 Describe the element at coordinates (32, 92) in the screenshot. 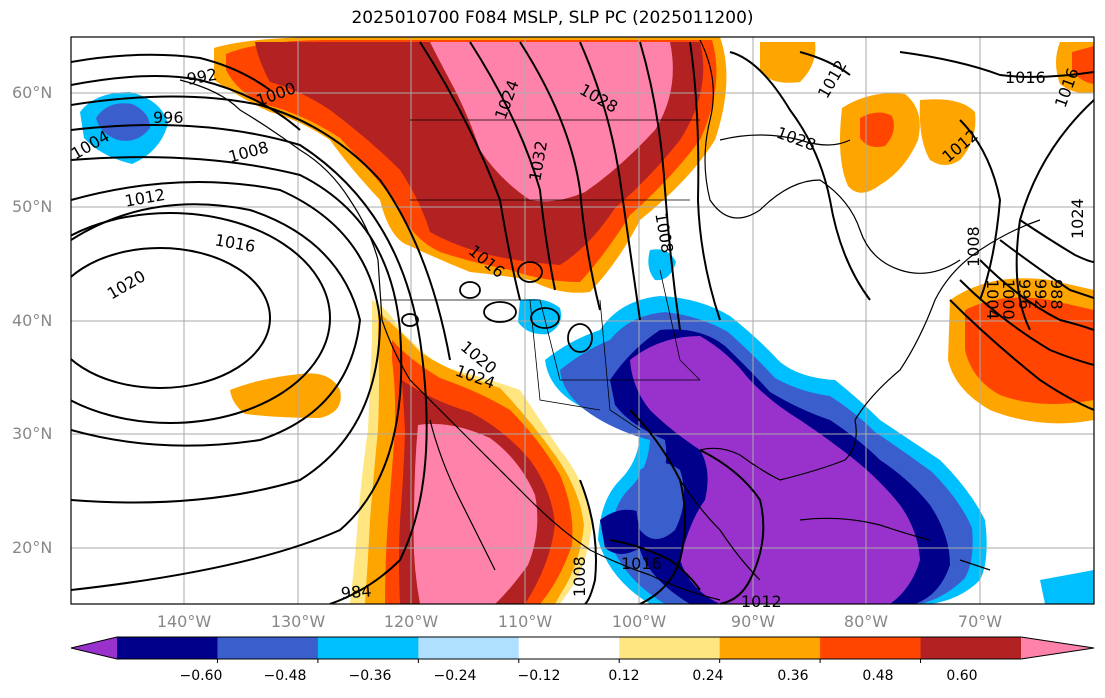

I see `lat-label-60n: 60°N` at that location.